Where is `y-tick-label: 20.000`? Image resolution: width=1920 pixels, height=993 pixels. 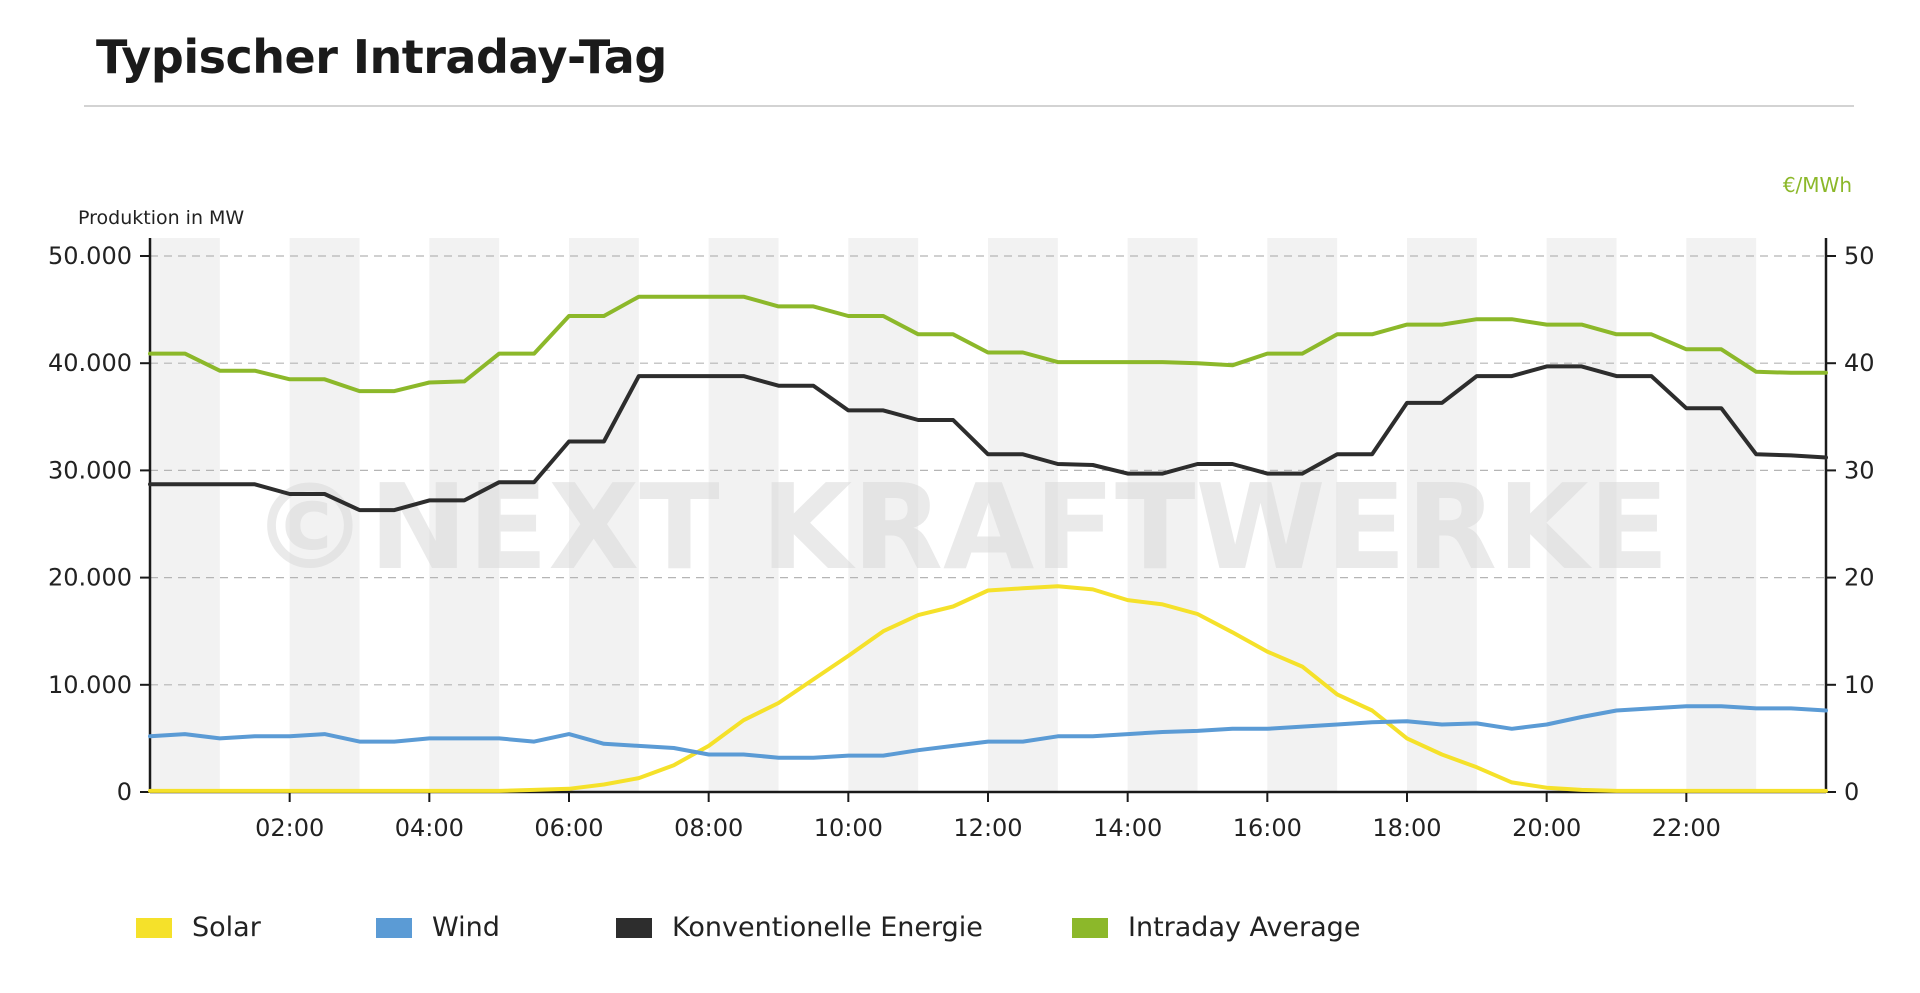
y-tick-label: 20.000 is located at coordinates (90, 578).